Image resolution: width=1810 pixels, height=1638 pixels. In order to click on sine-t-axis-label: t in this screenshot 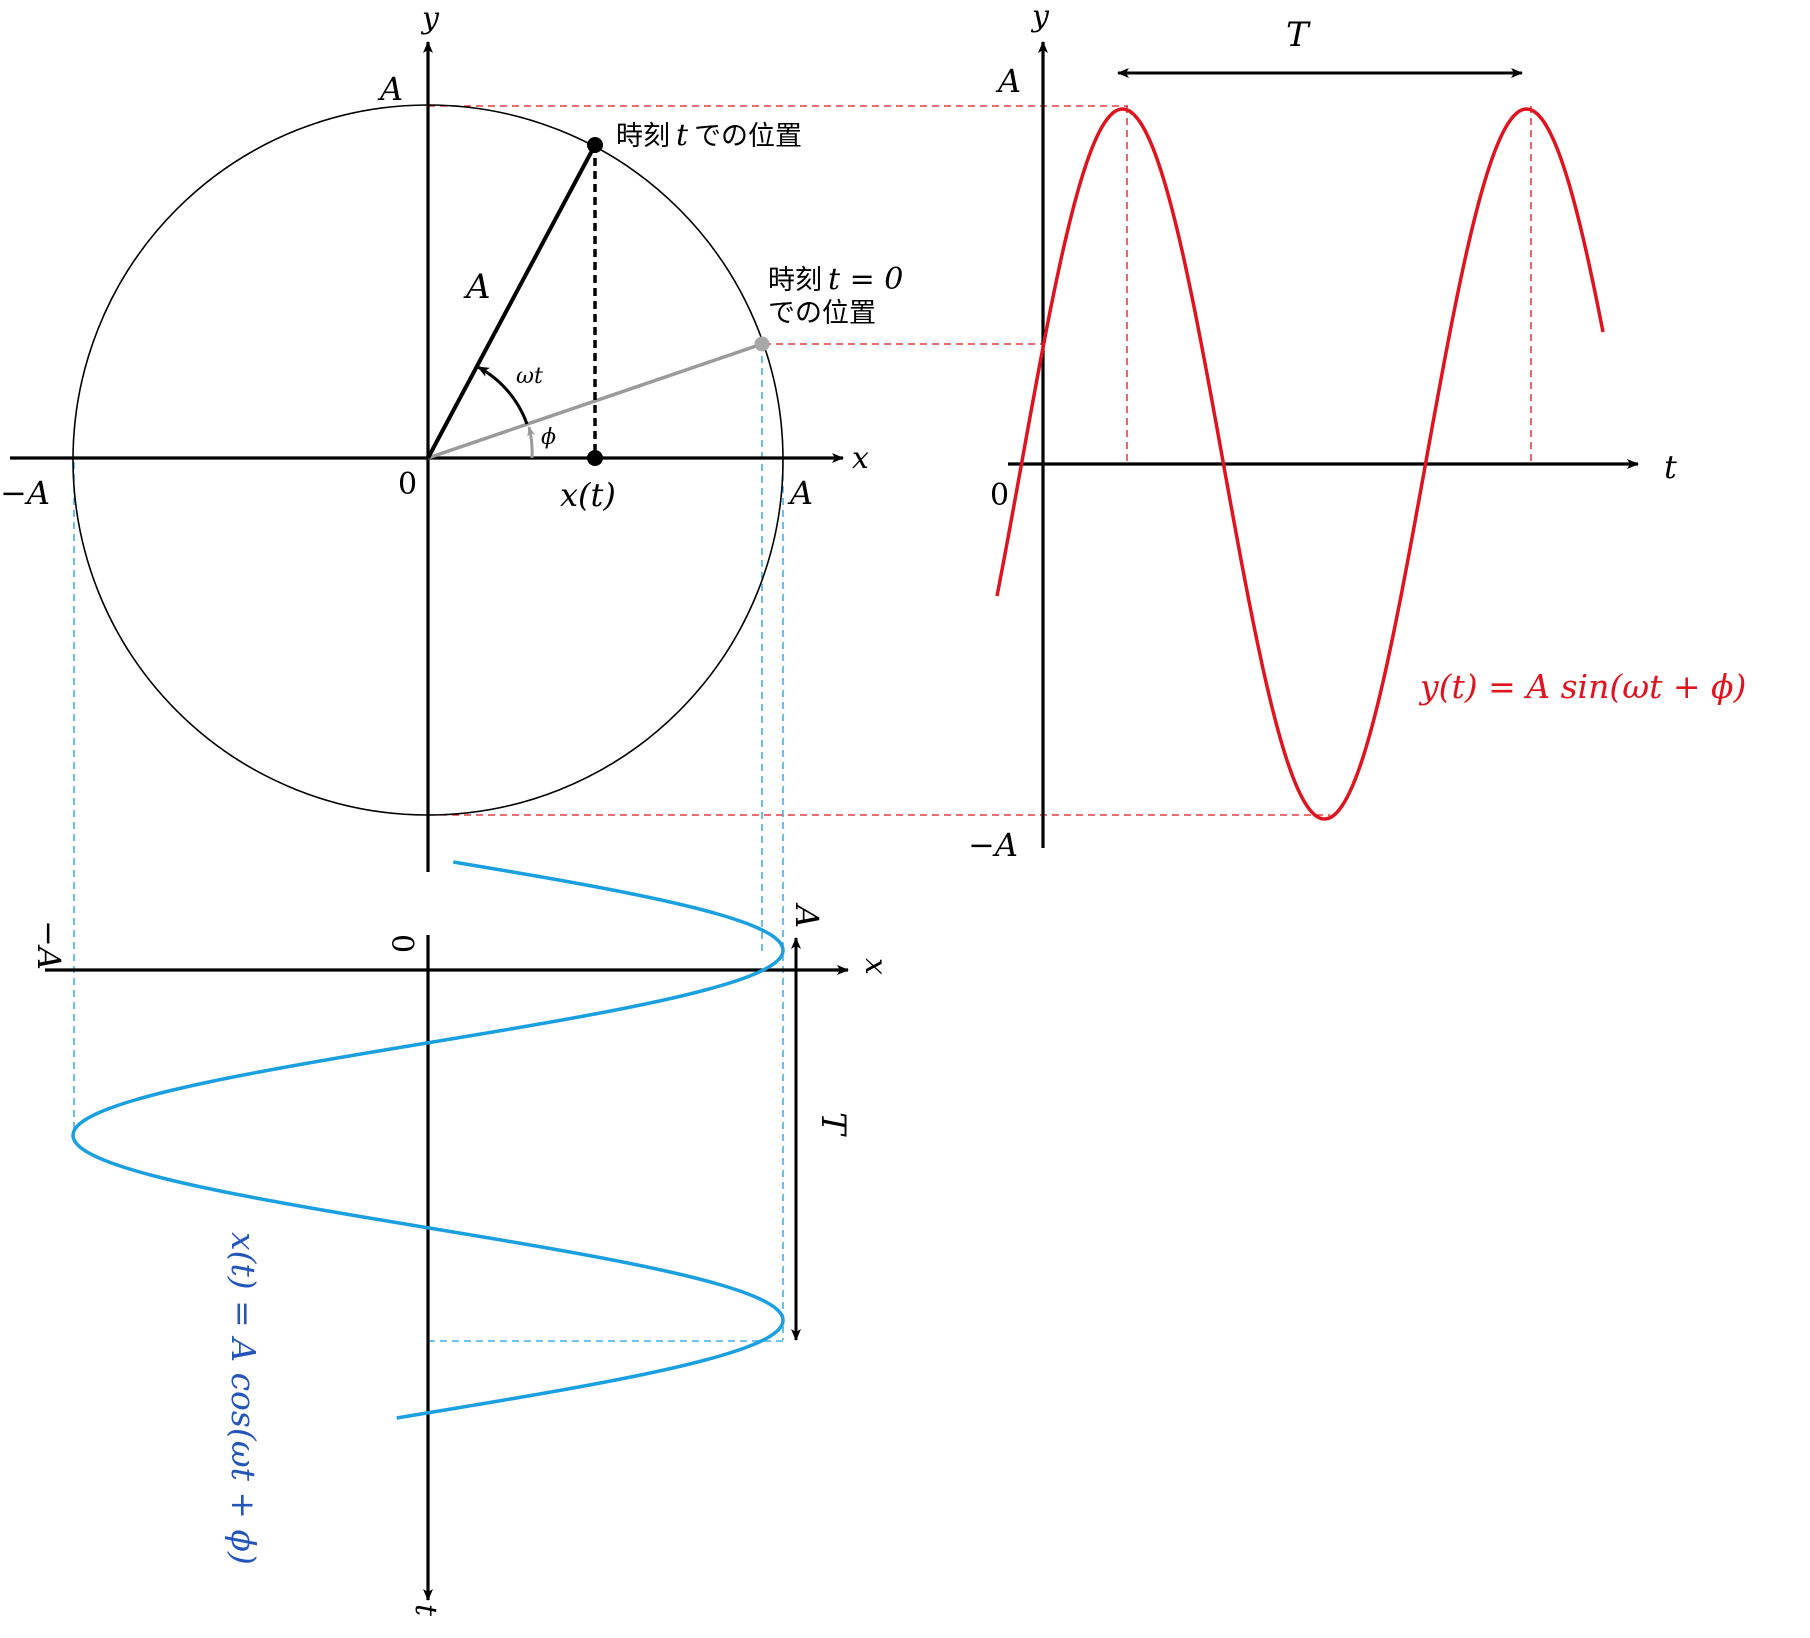, I will do `click(1670, 467)`.